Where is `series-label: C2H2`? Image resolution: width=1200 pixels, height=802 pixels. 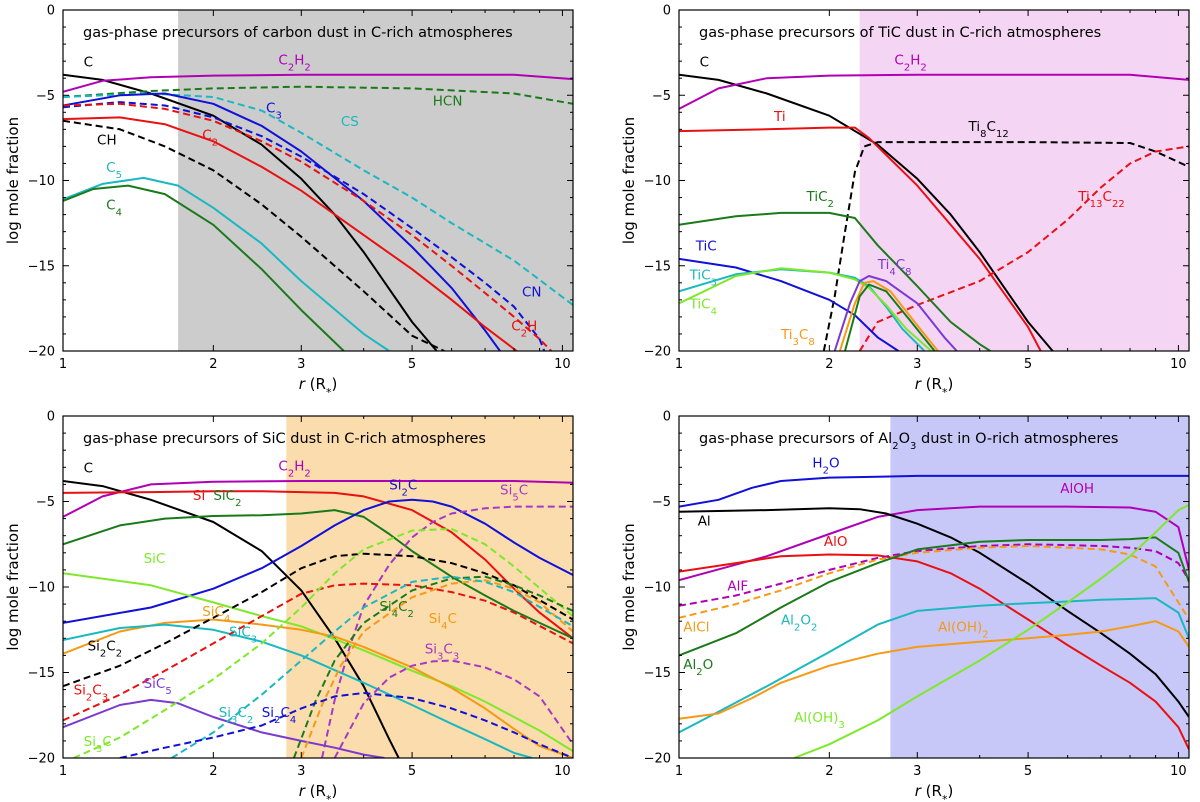 series-label: C2H2 is located at coordinates (294, 63).